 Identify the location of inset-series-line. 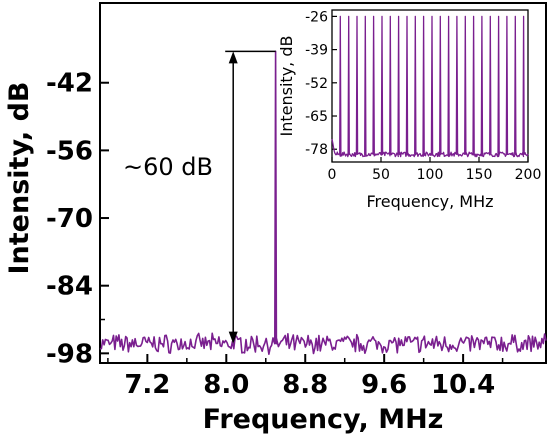
(430, 86).